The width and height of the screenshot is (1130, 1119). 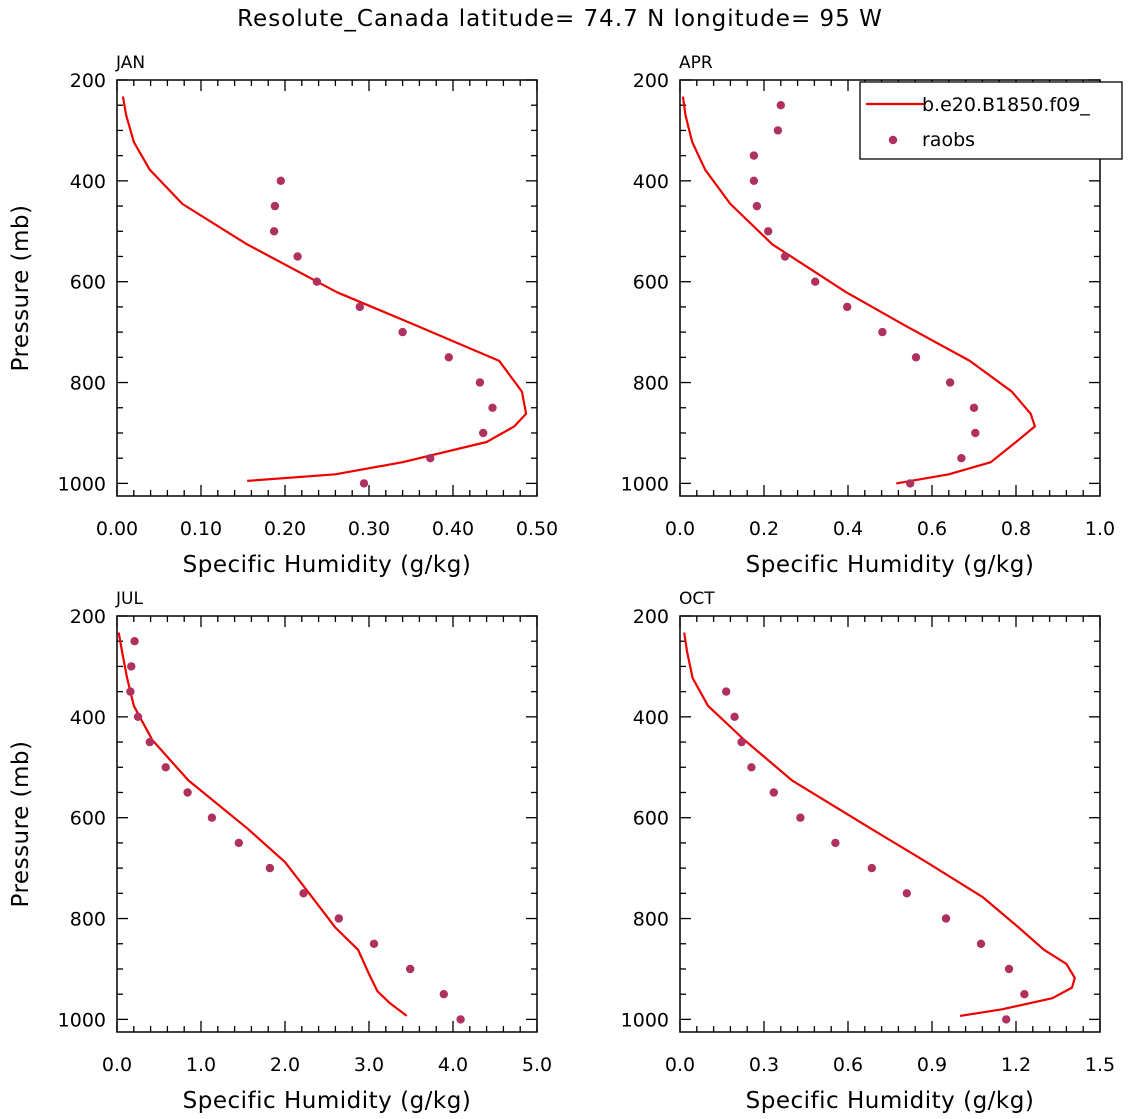 I want to click on legend-marker-swatch, so click(x=893, y=140).